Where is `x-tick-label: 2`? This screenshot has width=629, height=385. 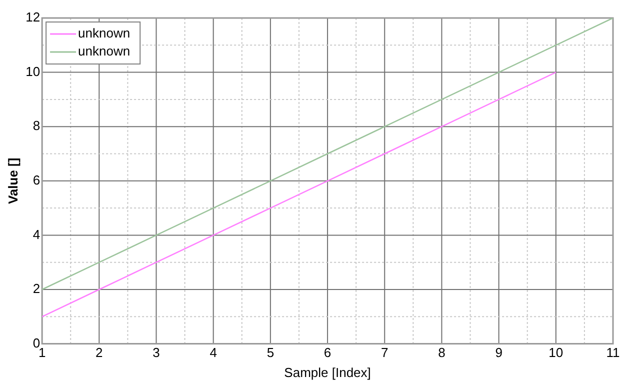 x-tick-label: 2 is located at coordinates (99, 352).